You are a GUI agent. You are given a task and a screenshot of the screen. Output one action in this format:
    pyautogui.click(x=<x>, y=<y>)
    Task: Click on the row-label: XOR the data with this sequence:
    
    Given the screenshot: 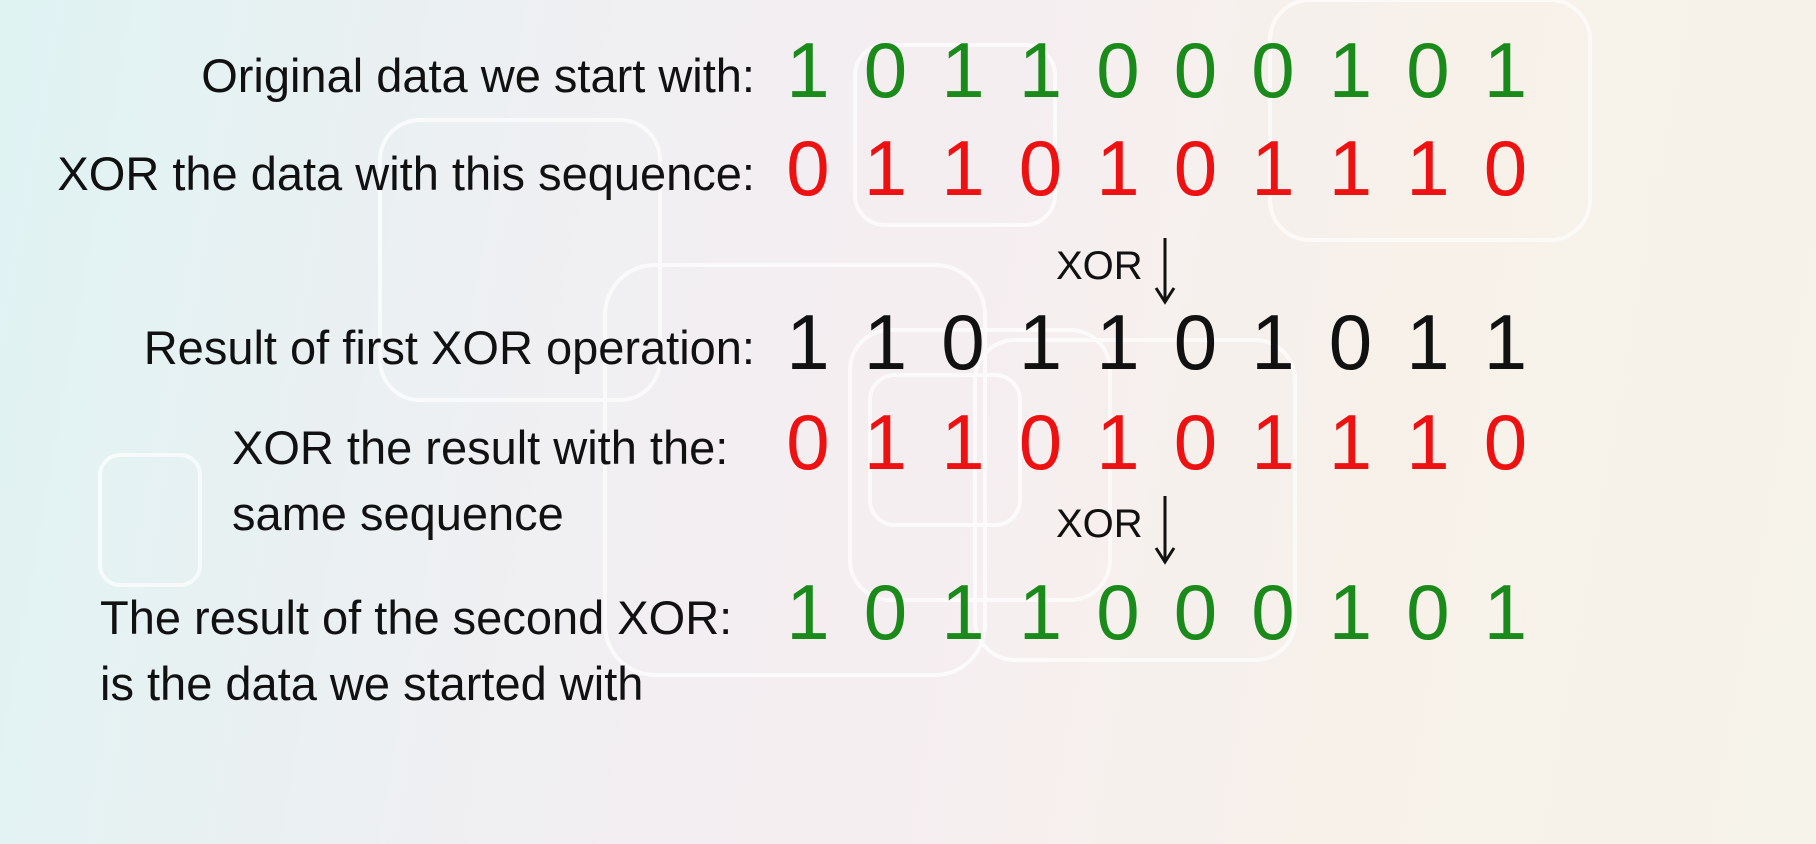 What is the action you would take?
    pyautogui.click(x=406, y=173)
    